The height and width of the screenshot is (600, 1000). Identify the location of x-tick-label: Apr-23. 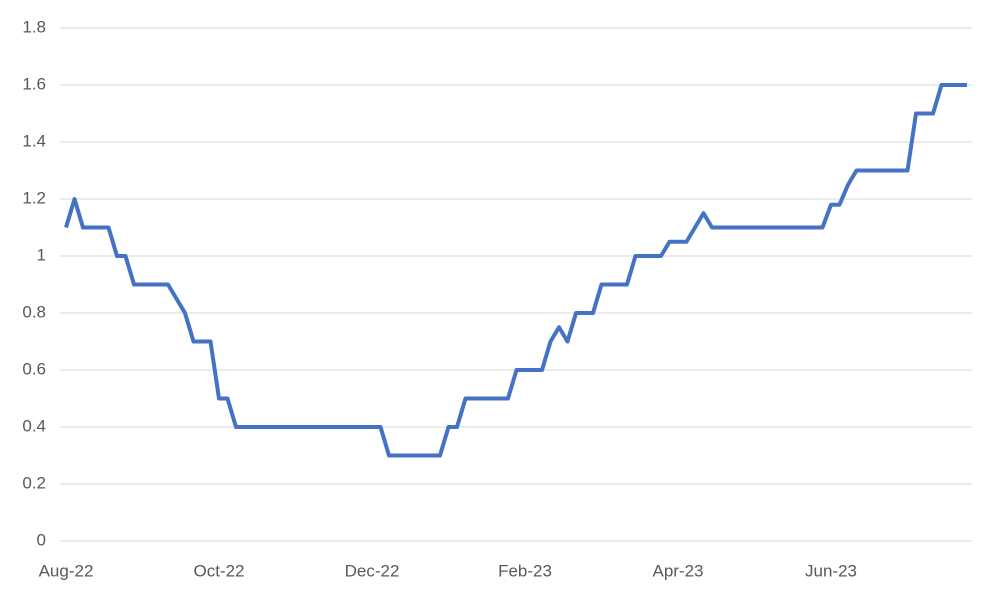
(677, 570).